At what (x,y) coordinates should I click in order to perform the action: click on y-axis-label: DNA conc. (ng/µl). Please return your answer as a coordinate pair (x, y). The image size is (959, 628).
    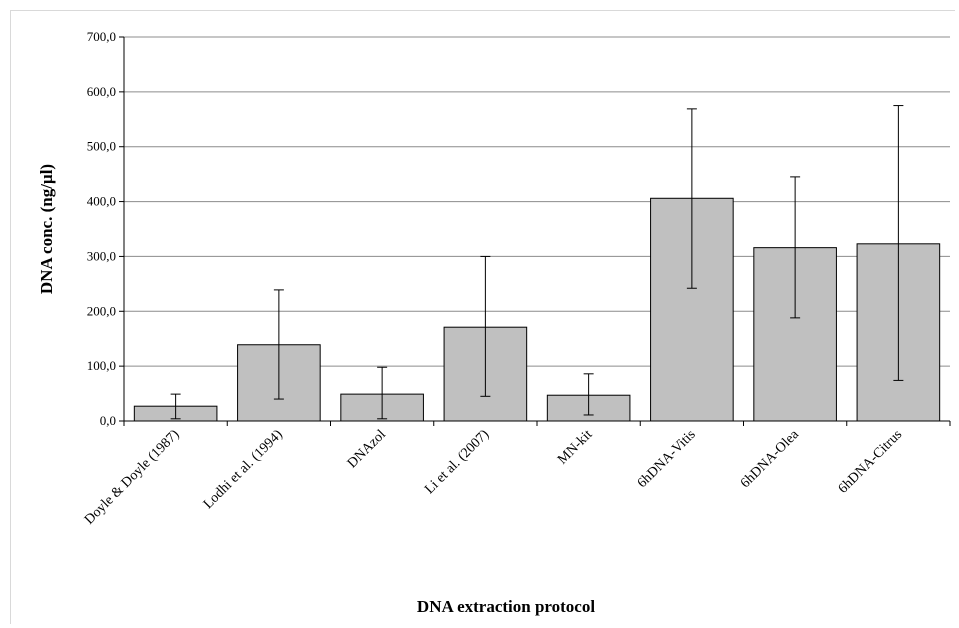
    Looking at the image, I should click on (46, 229).